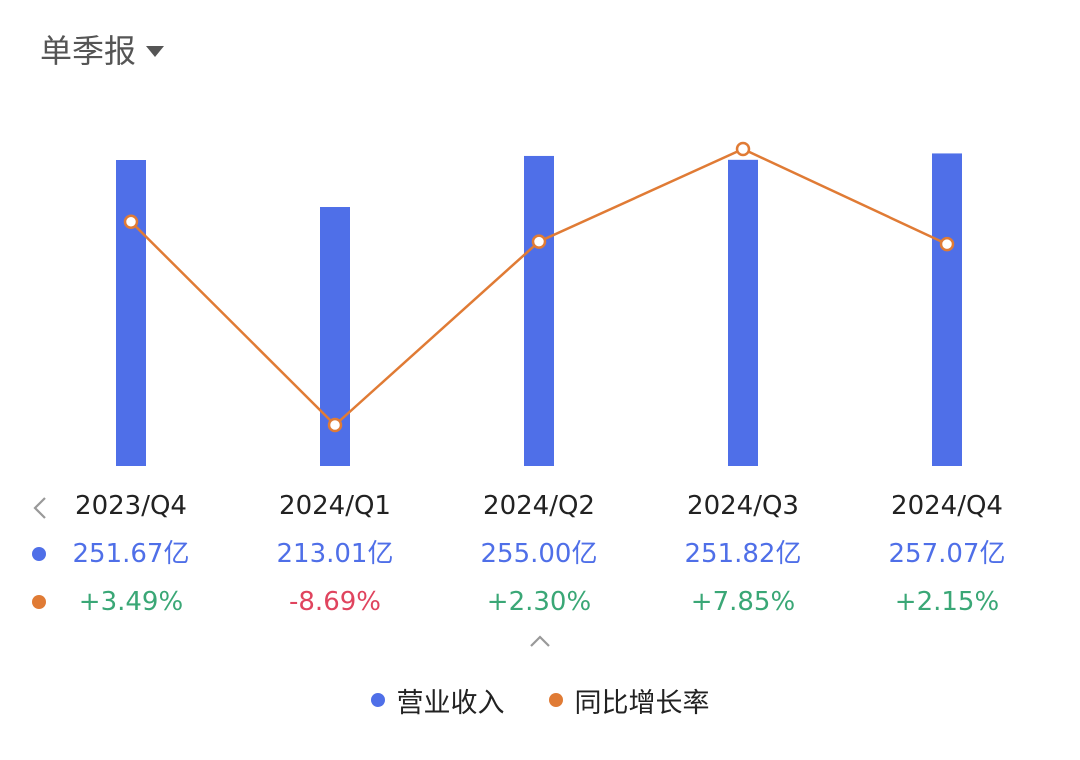 The image size is (1080, 760). What do you see at coordinates (131, 506) in the screenshot?
I see `period-label: 2023/Q4` at bounding box center [131, 506].